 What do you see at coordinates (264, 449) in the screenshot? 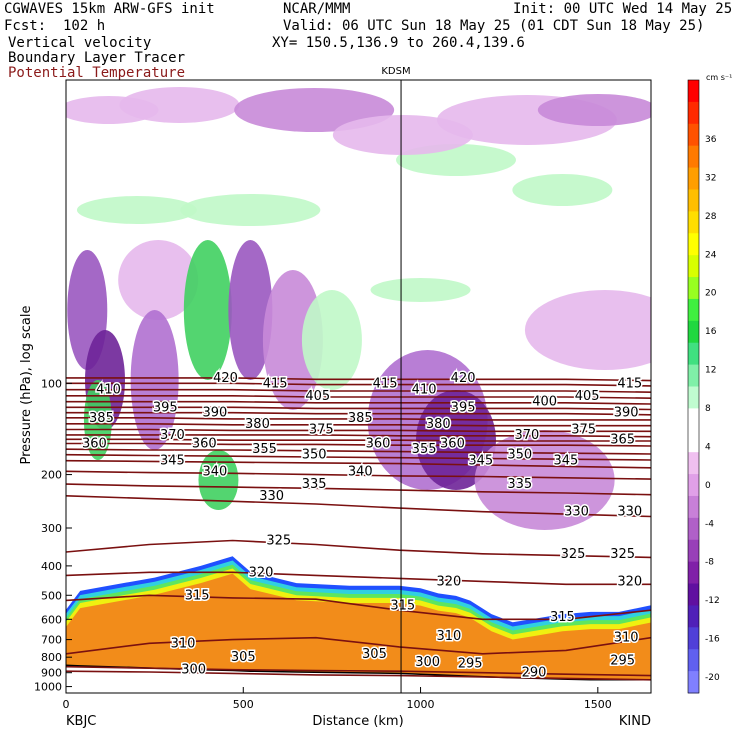
I see `theta-label: 355` at bounding box center [264, 449].